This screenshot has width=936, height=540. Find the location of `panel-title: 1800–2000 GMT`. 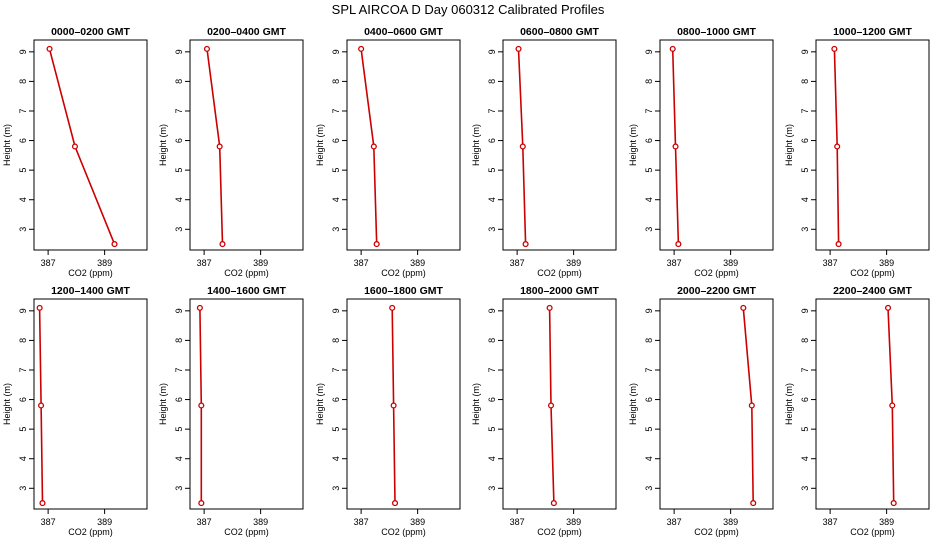

panel-title: 1800–2000 GMT is located at coordinates (559, 291).